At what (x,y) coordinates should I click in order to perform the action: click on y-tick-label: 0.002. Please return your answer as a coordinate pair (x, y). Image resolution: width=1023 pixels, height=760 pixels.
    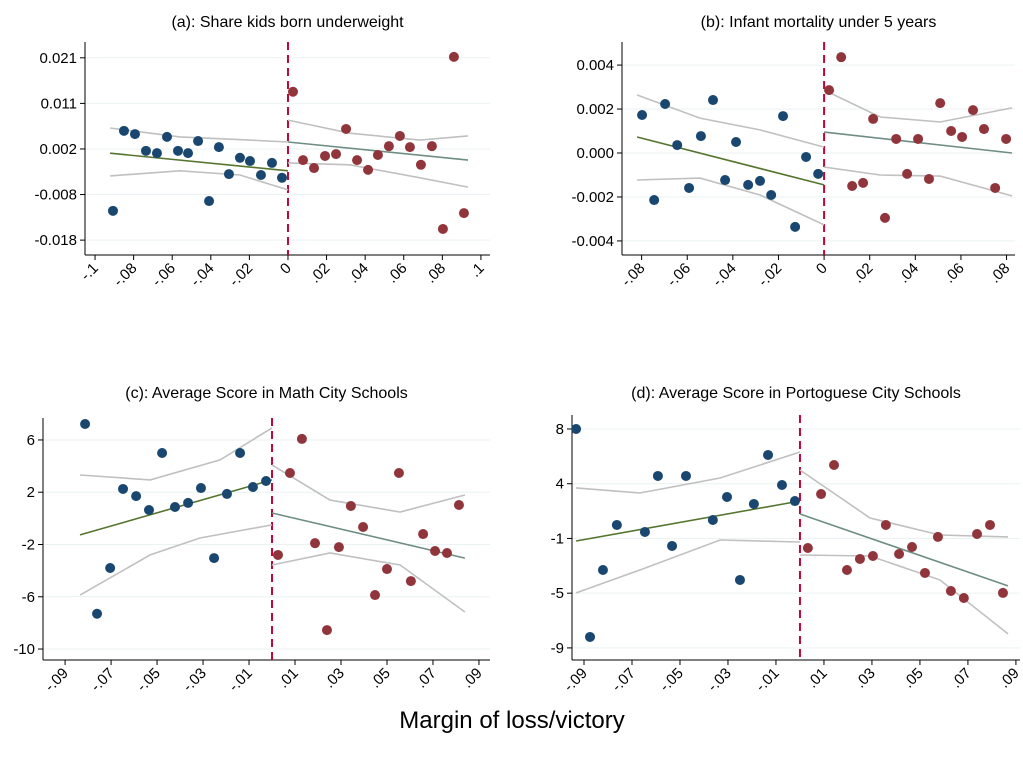
    Looking at the image, I should click on (58, 149).